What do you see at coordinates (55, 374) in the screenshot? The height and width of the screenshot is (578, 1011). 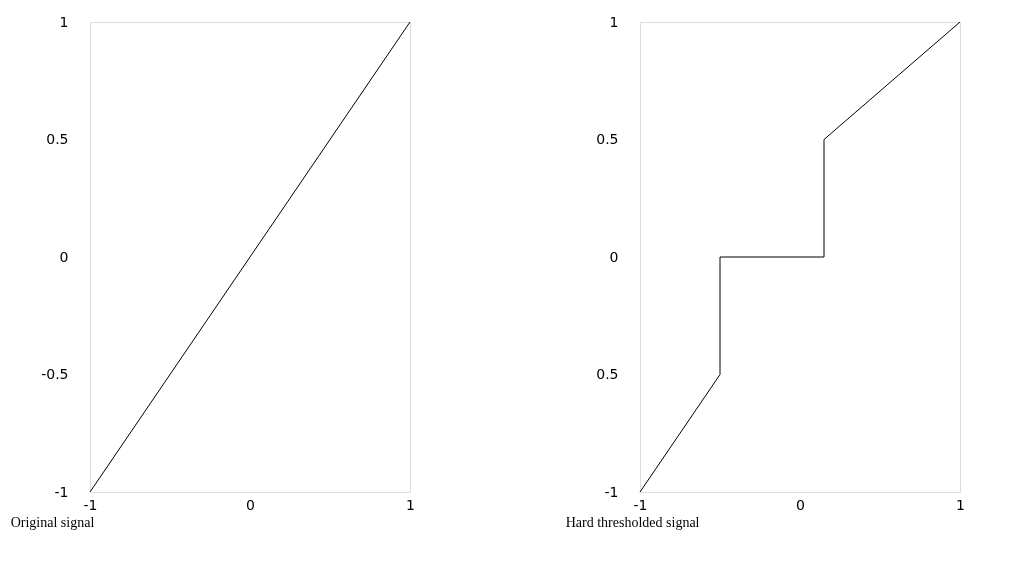 I see `y-tick-label: -0.5` at bounding box center [55, 374].